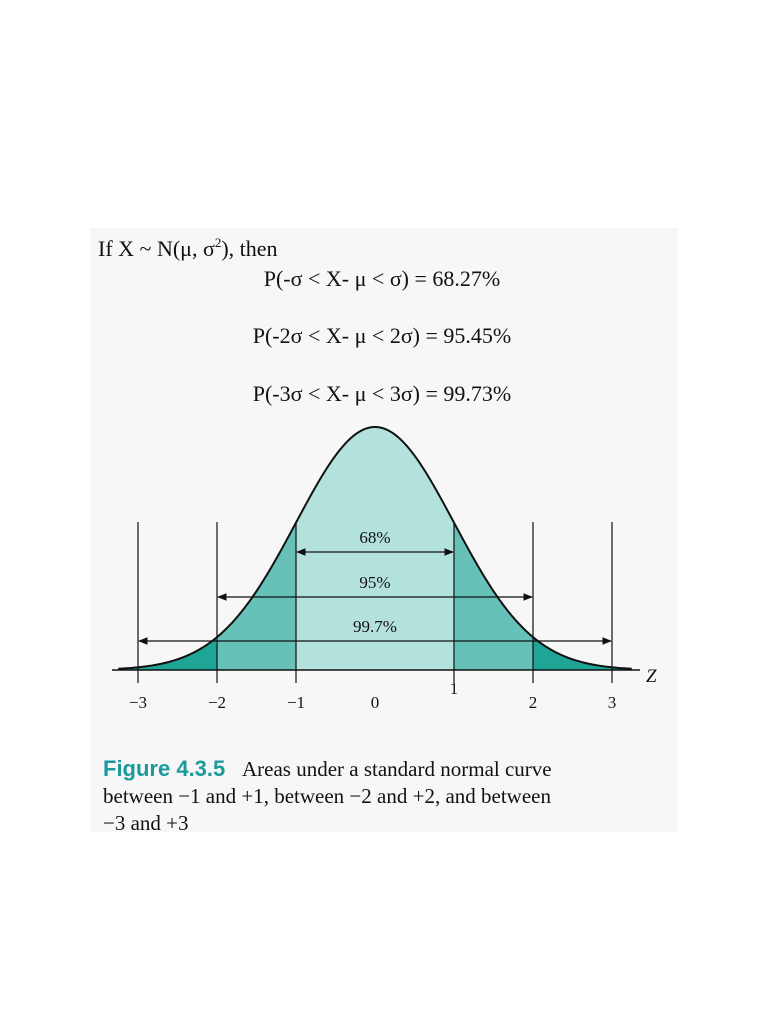  What do you see at coordinates (375, 702) in the screenshot?
I see `tick-label: 0` at bounding box center [375, 702].